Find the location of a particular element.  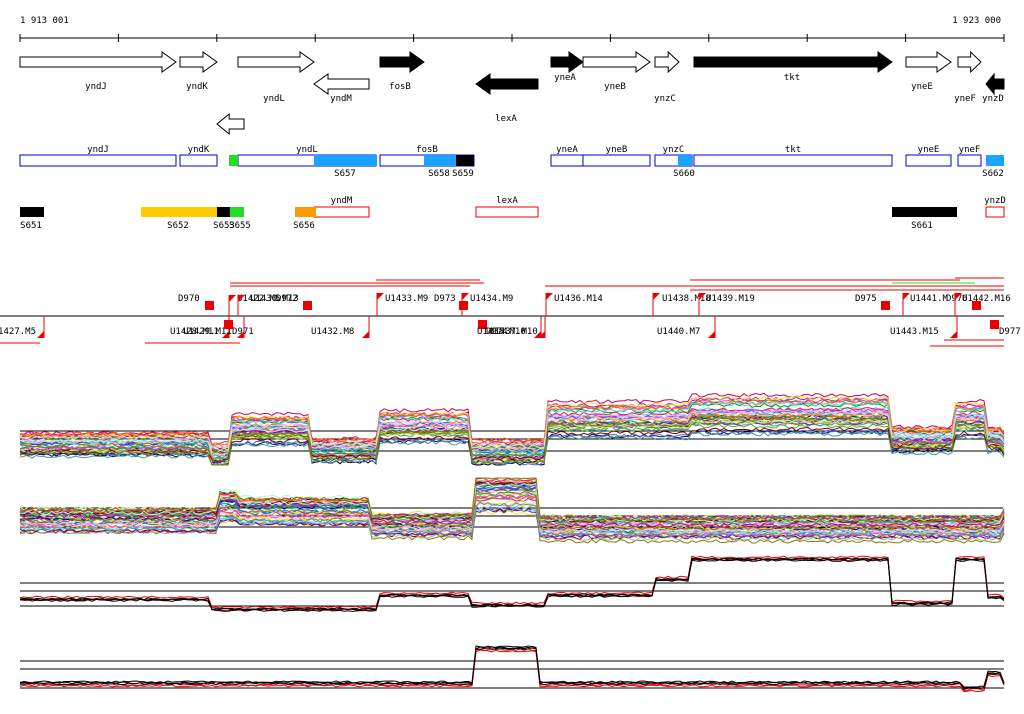

minus-segment-label-S653: S653 is located at coordinates (224, 226).